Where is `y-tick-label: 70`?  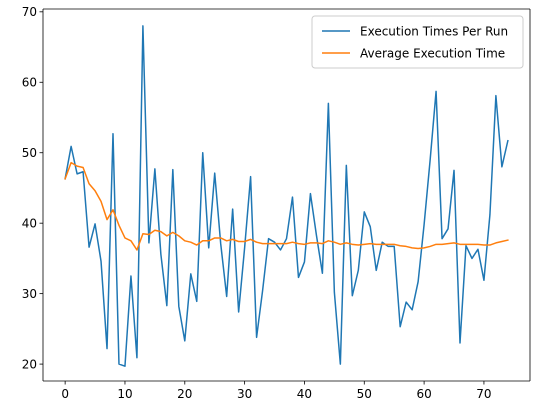
y-tick-label: 70 is located at coordinates (29, 12).